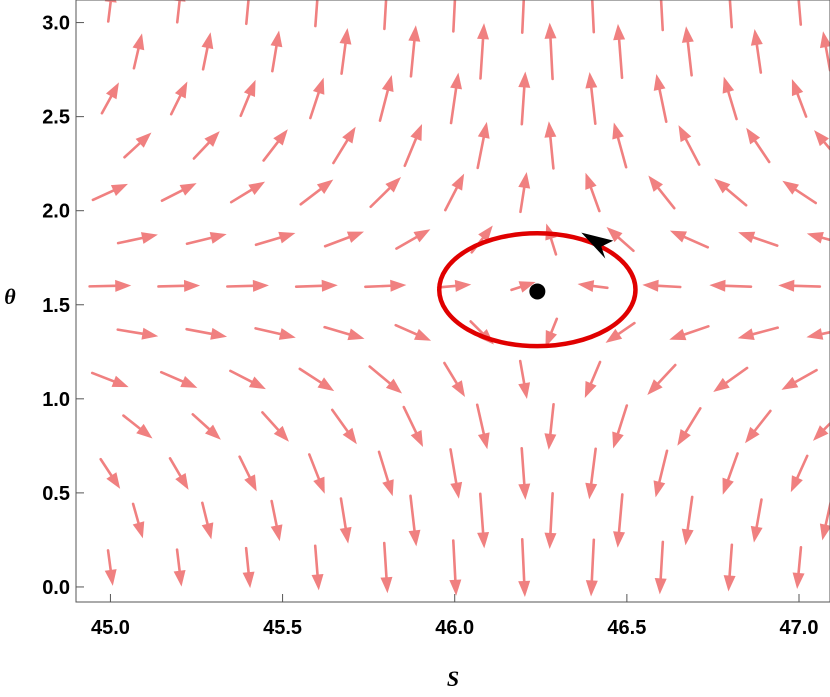  Describe the element at coordinates (56, 306) in the screenshot. I see `y-tick-label: 1.5` at that location.